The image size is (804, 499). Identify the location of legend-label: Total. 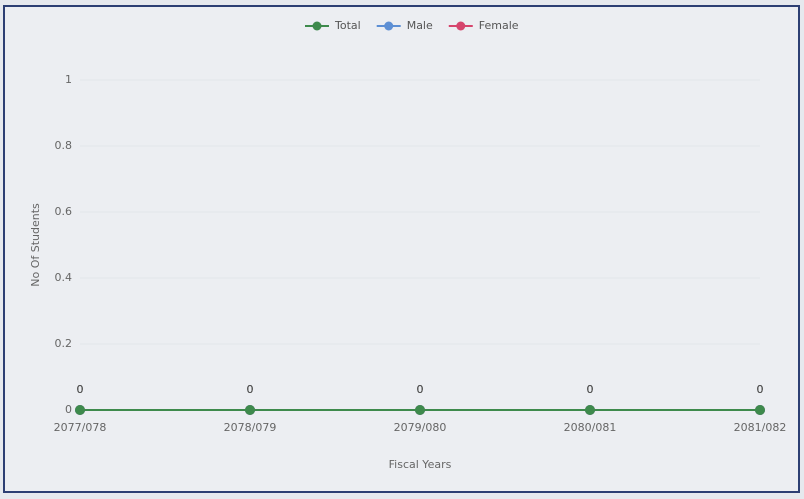
(347, 25).